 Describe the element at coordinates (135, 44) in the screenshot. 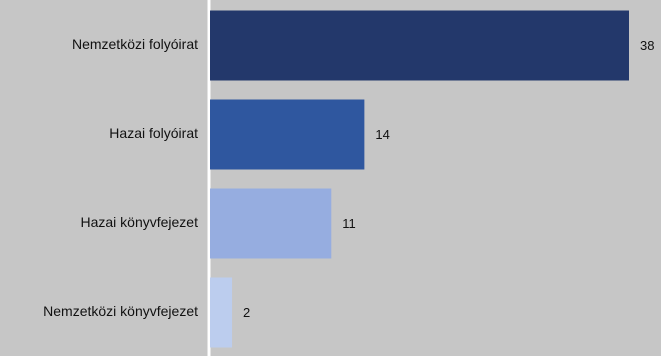

I see `category-label-nemzetkozi-folyoirat: Nemzetközi folyóirat` at that location.